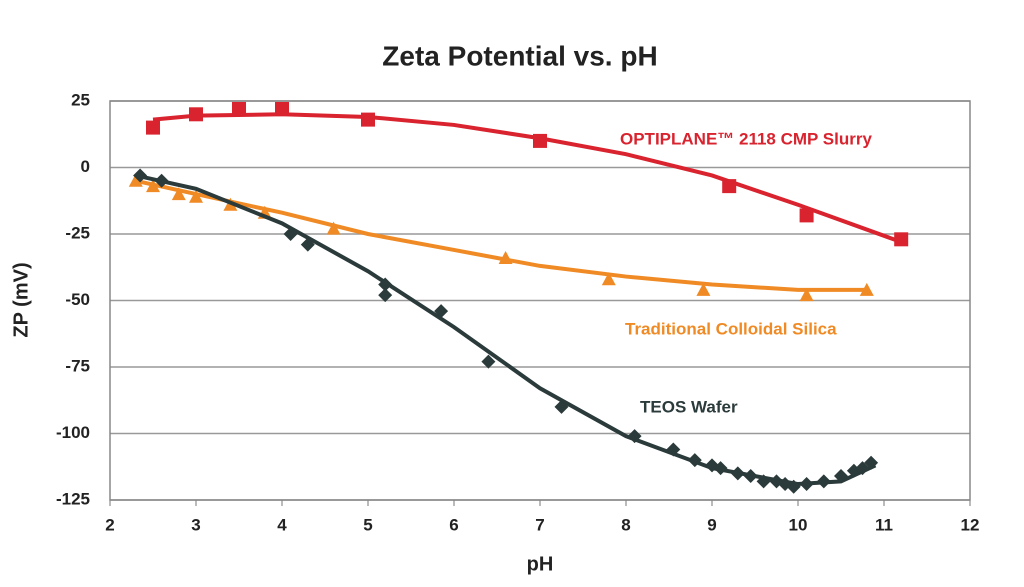 The height and width of the screenshot is (587, 1024). What do you see at coordinates (195, 524) in the screenshot?
I see `x-tick-label: 3` at bounding box center [195, 524].